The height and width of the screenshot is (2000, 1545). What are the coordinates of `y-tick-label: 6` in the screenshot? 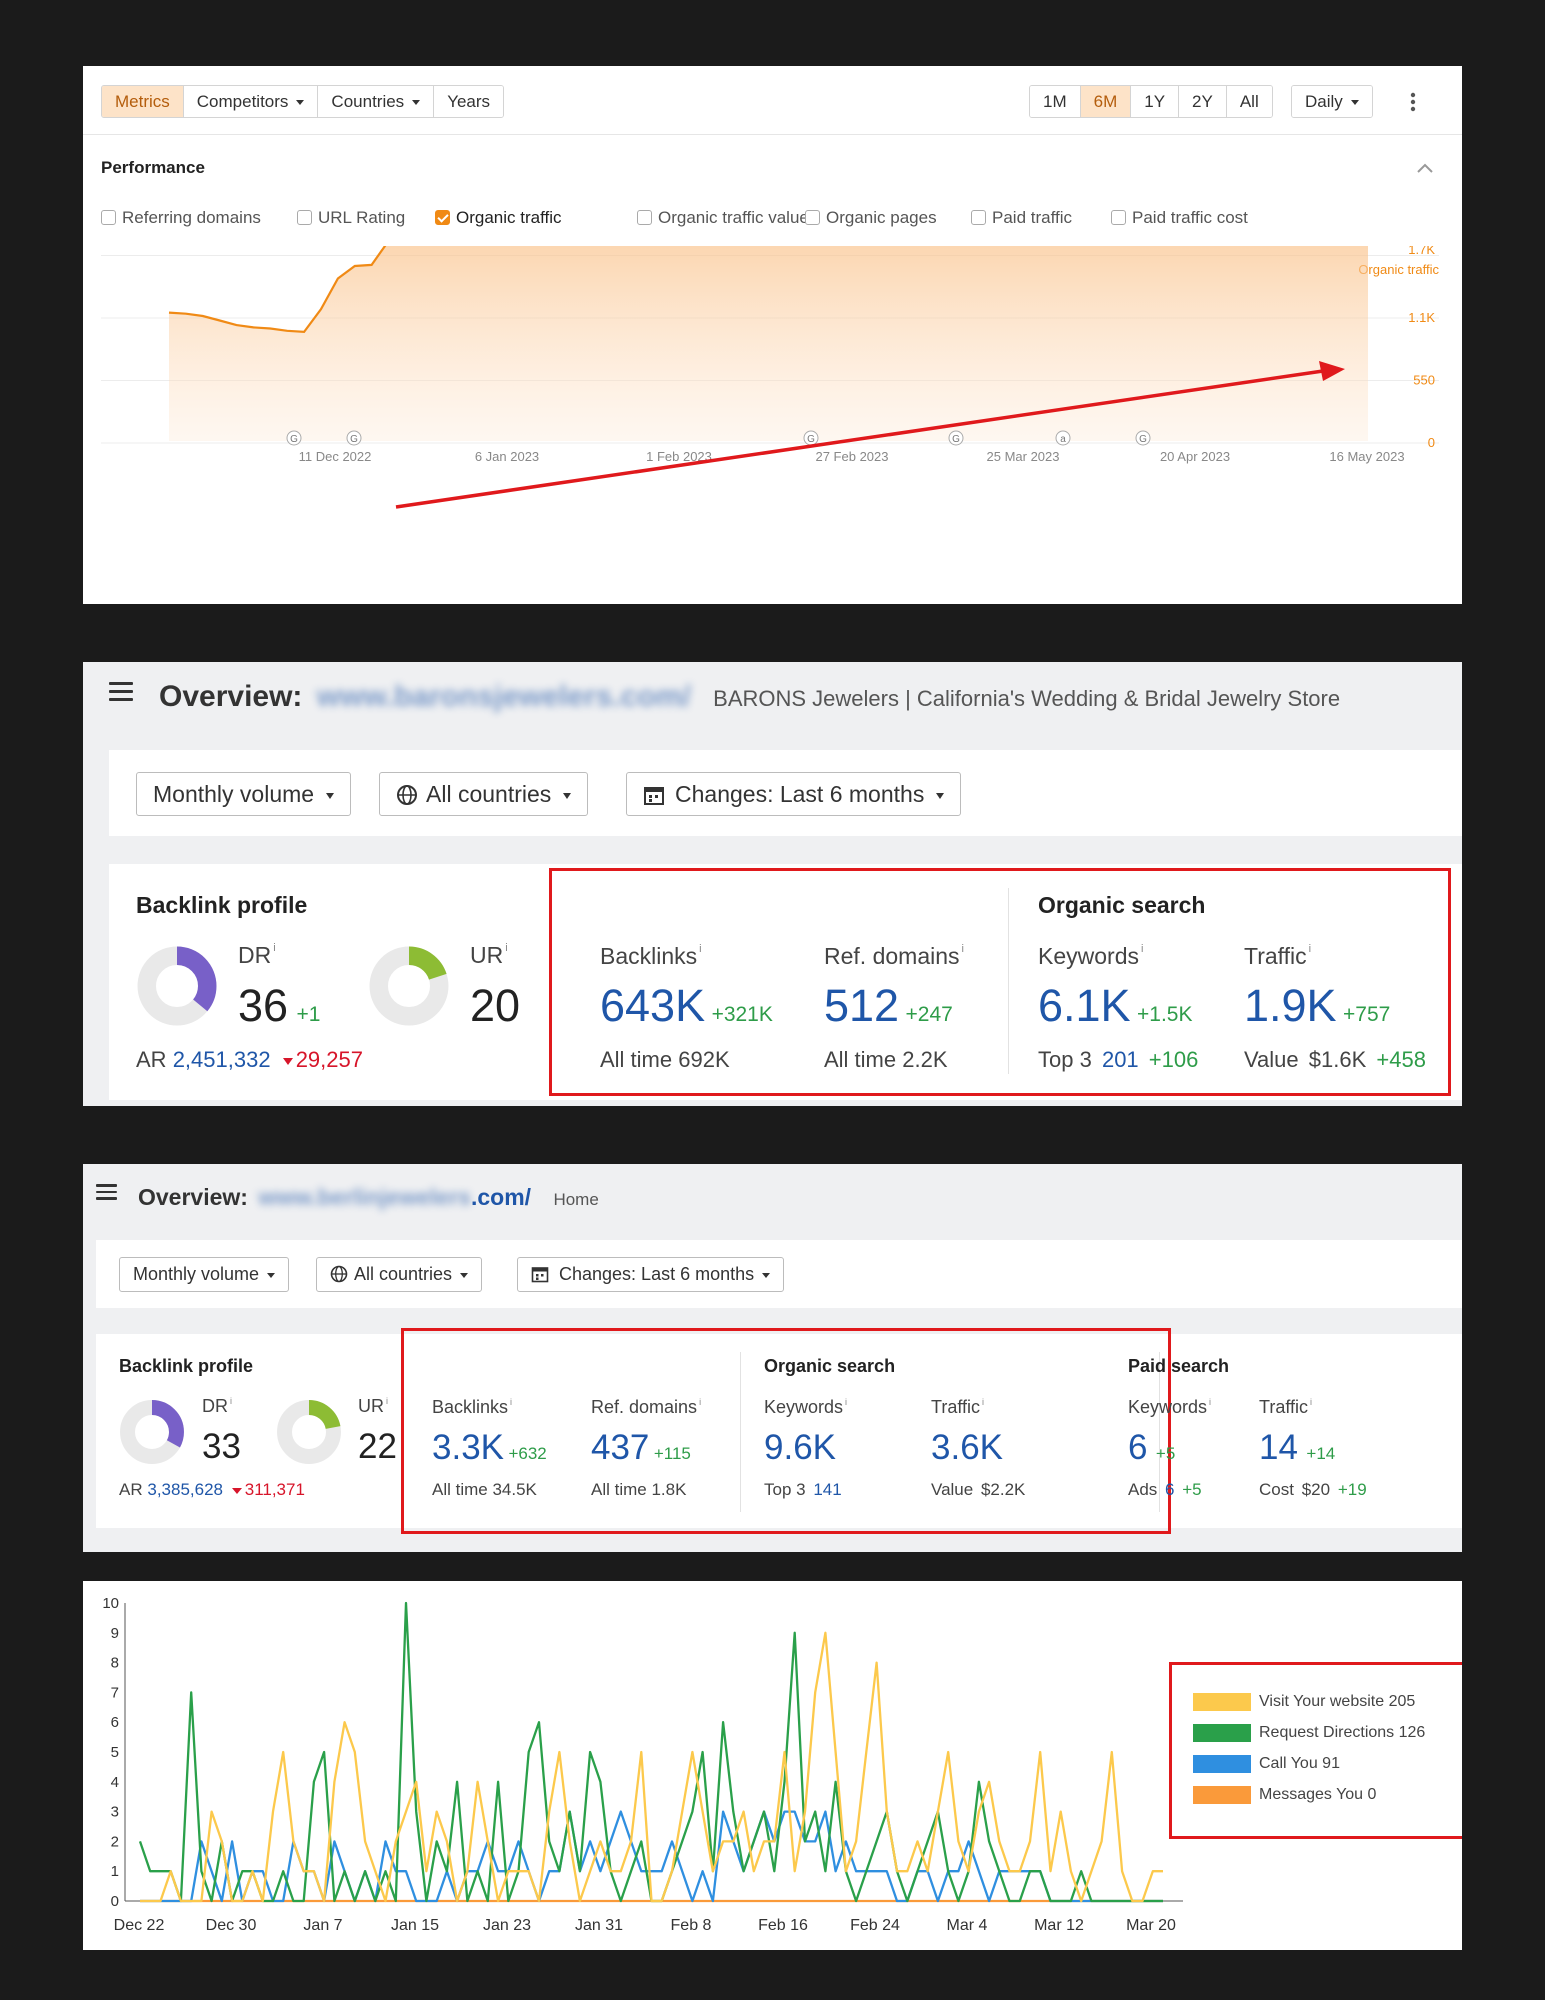 It's located at (115, 1722).